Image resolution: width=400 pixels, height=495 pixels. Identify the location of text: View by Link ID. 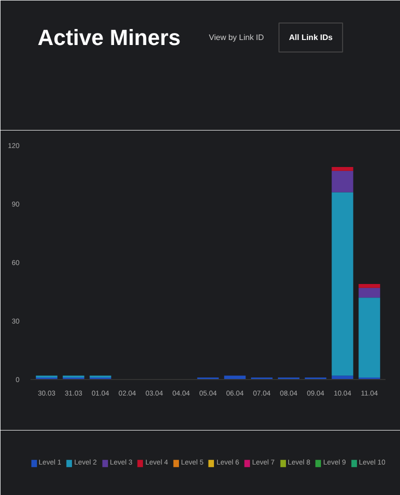
(236, 37).